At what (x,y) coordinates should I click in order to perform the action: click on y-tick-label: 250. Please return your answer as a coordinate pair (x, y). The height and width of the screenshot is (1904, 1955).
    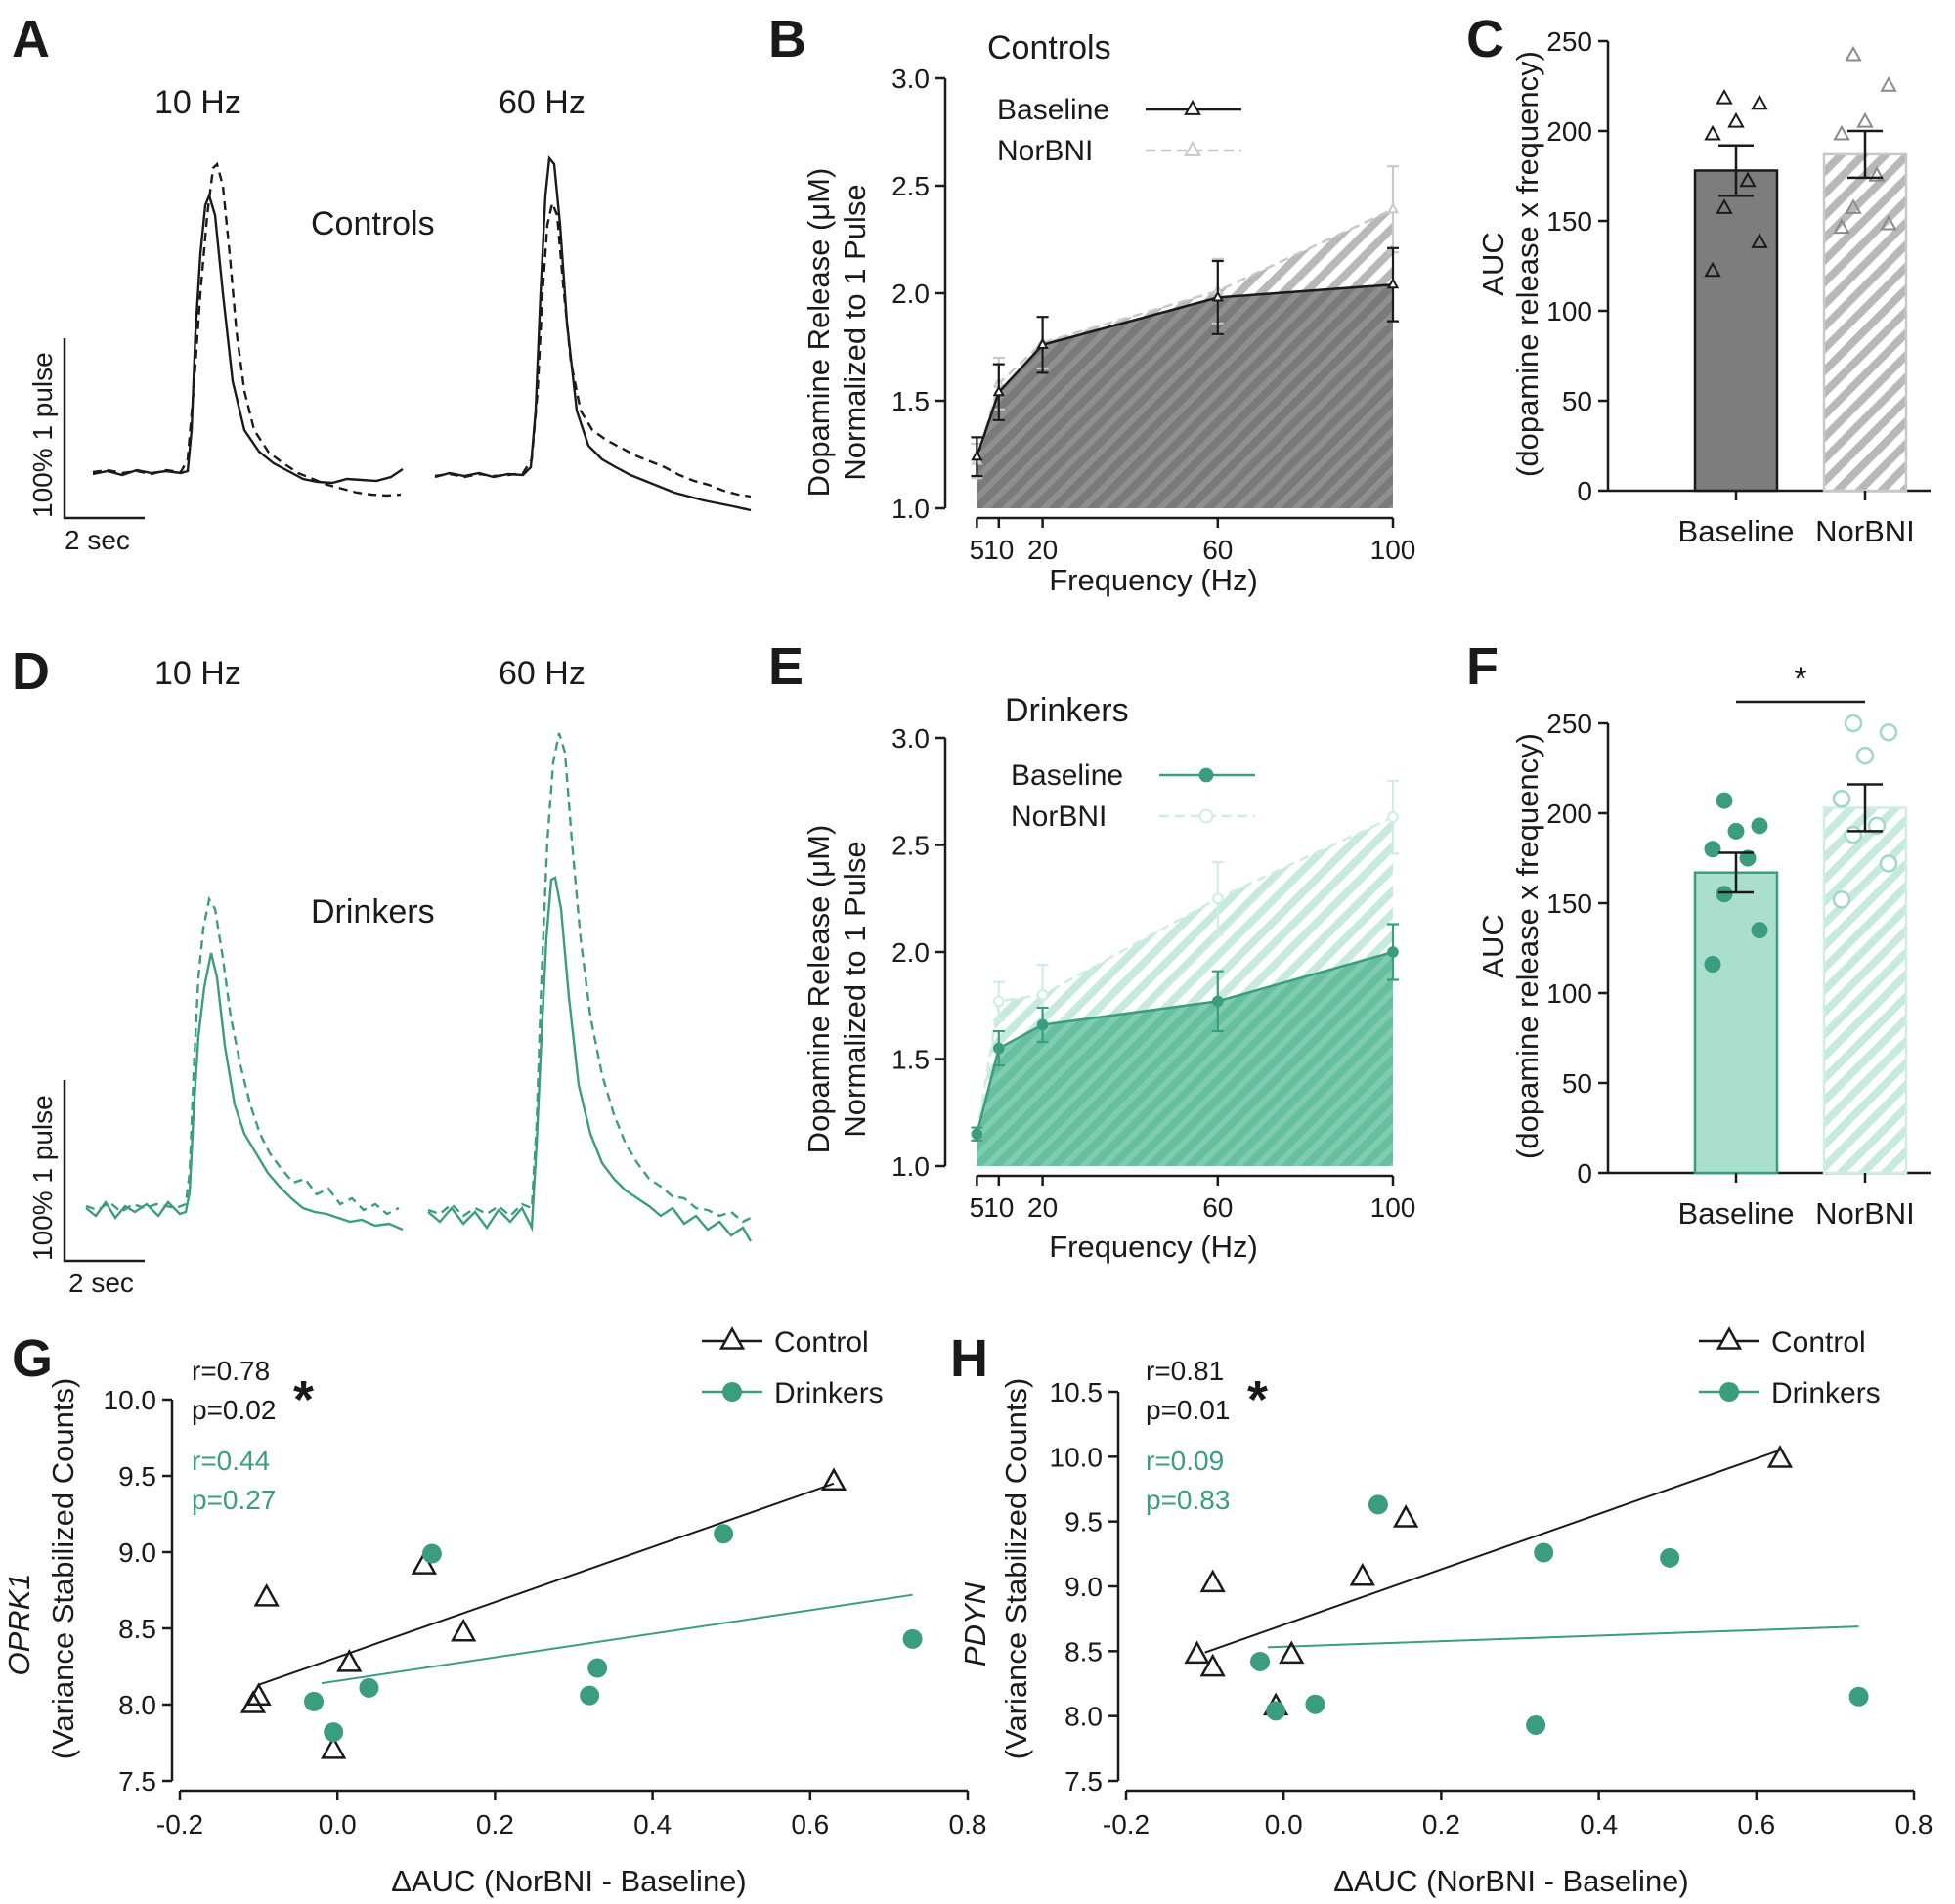
    Looking at the image, I should click on (1569, 41).